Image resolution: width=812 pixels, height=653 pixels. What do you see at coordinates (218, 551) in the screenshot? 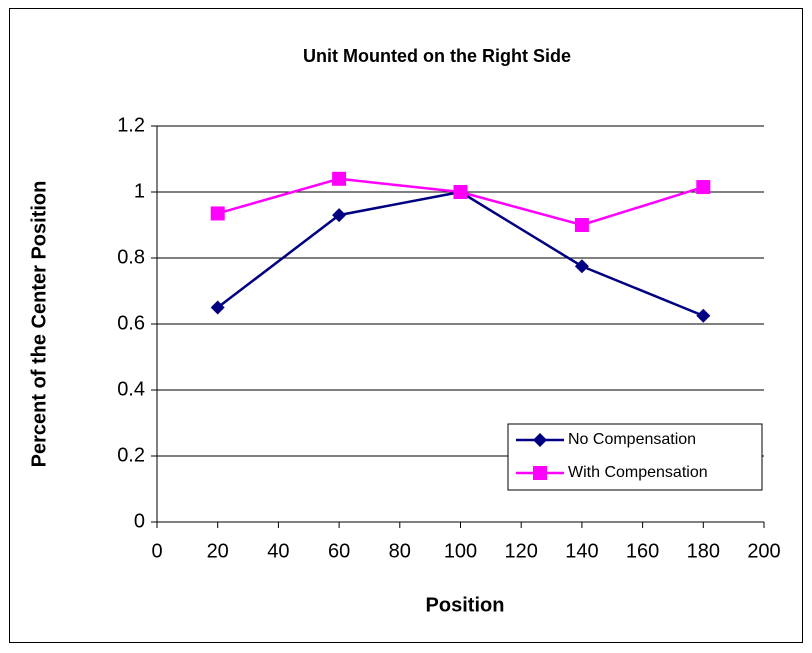
I see `x-tick-label: 20` at bounding box center [218, 551].